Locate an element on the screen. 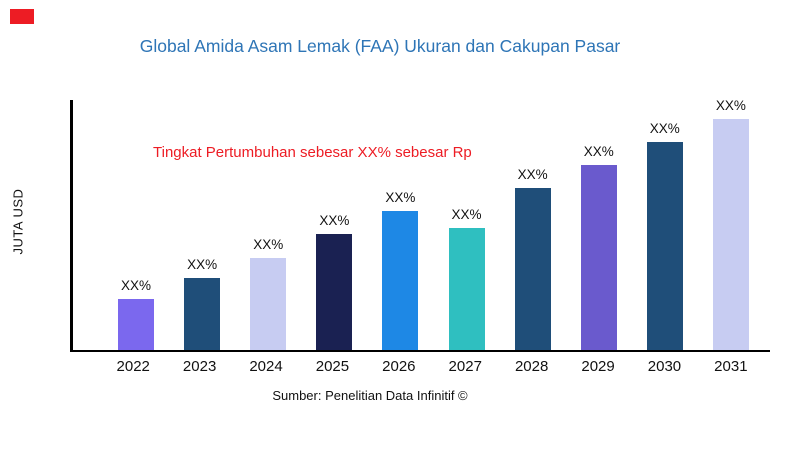 Image resolution: width=800 pixels, height=450 pixels. brand-mark-red-square is located at coordinates (22, 16).